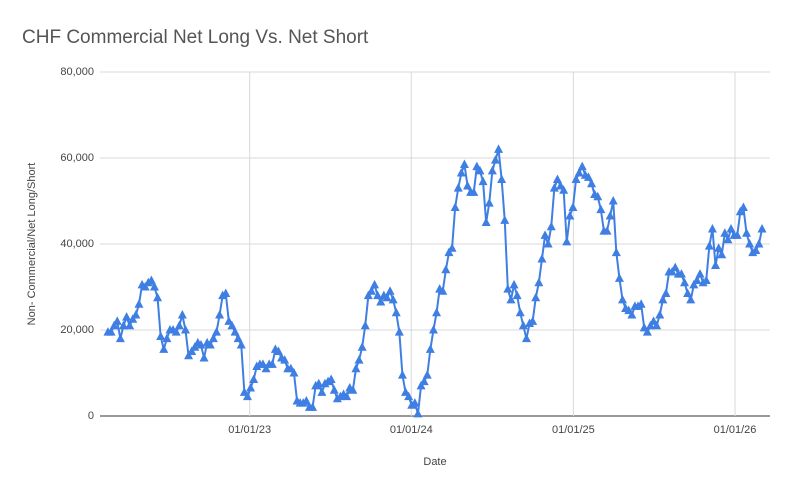 Image resolution: width=796 pixels, height=493 pixels. I want to click on y-tick-label: 20,000, so click(77, 330).